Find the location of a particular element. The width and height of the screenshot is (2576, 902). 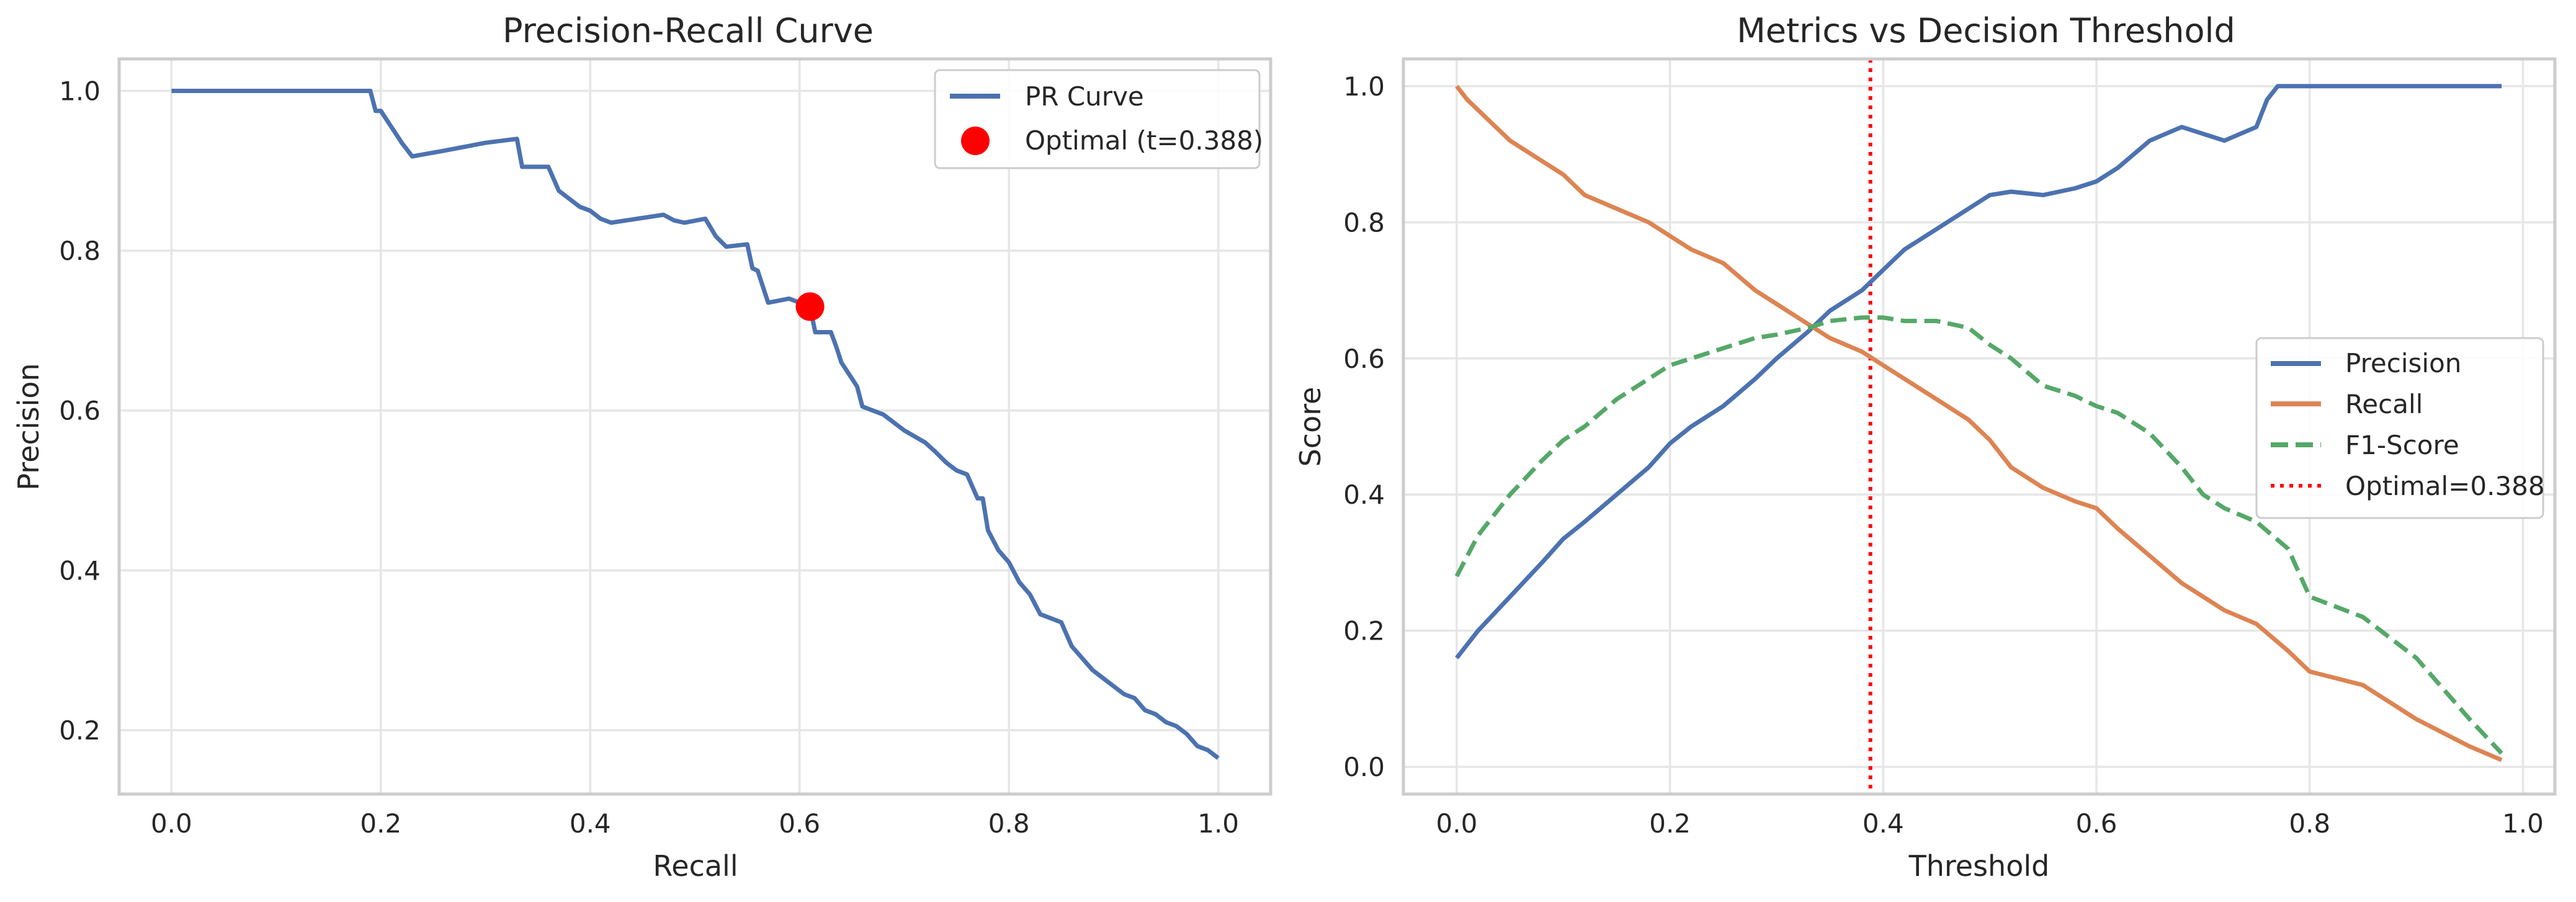

y-axis-label: Score is located at coordinates (1310, 427).